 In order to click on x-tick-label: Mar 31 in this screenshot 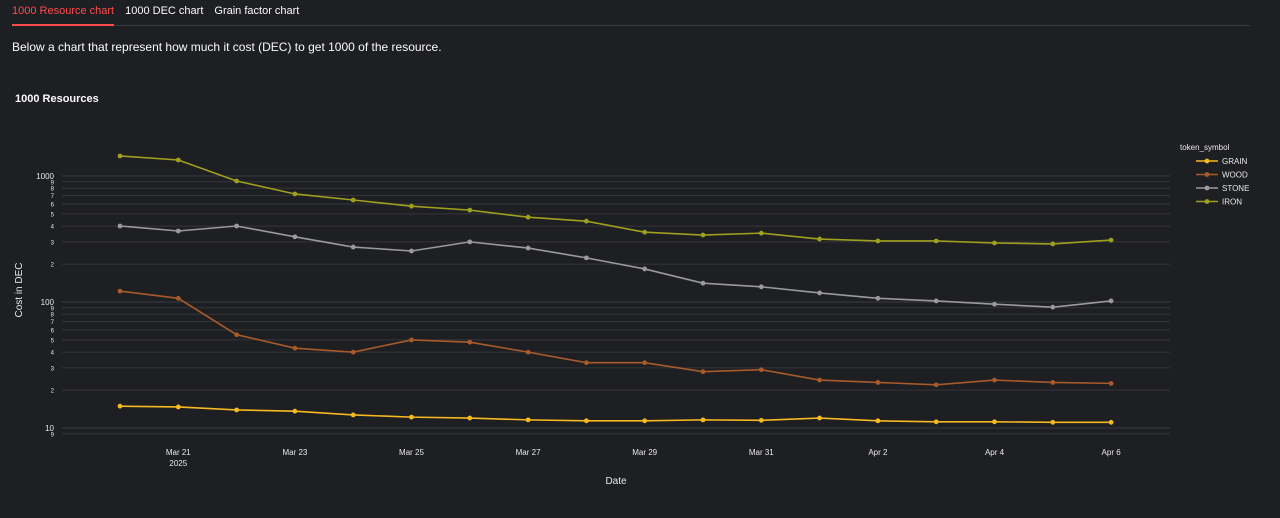, I will do `click(761, 452)`.